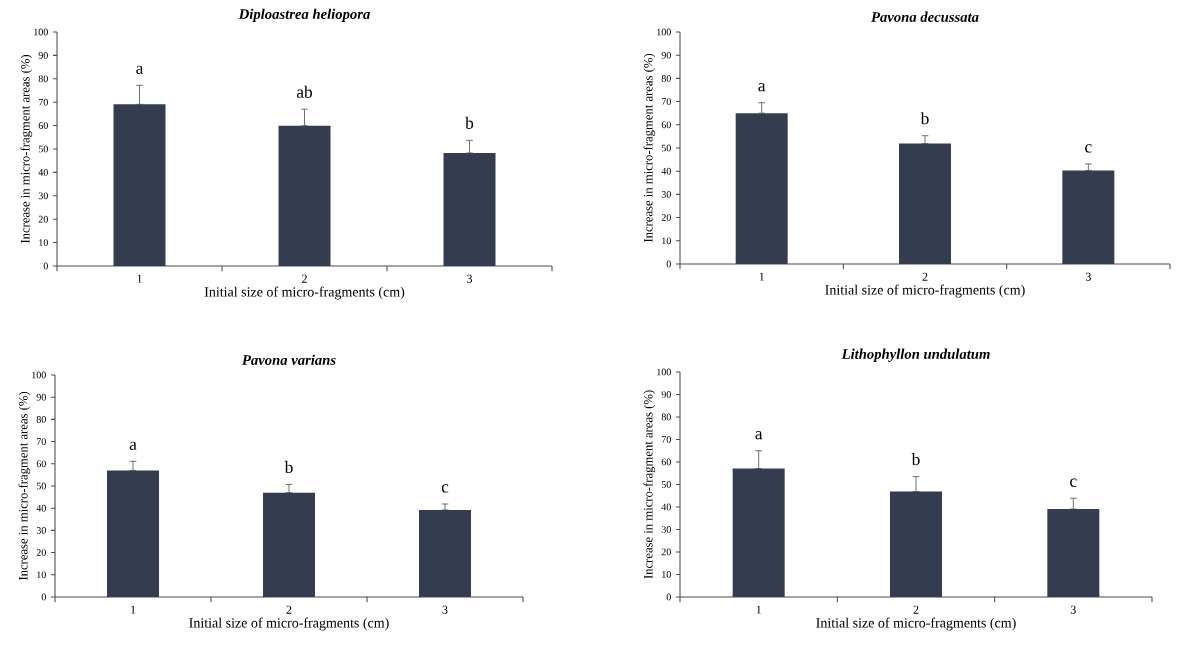  I want to click on chart-title: Diploastrea heliopora, so click(304, 15).